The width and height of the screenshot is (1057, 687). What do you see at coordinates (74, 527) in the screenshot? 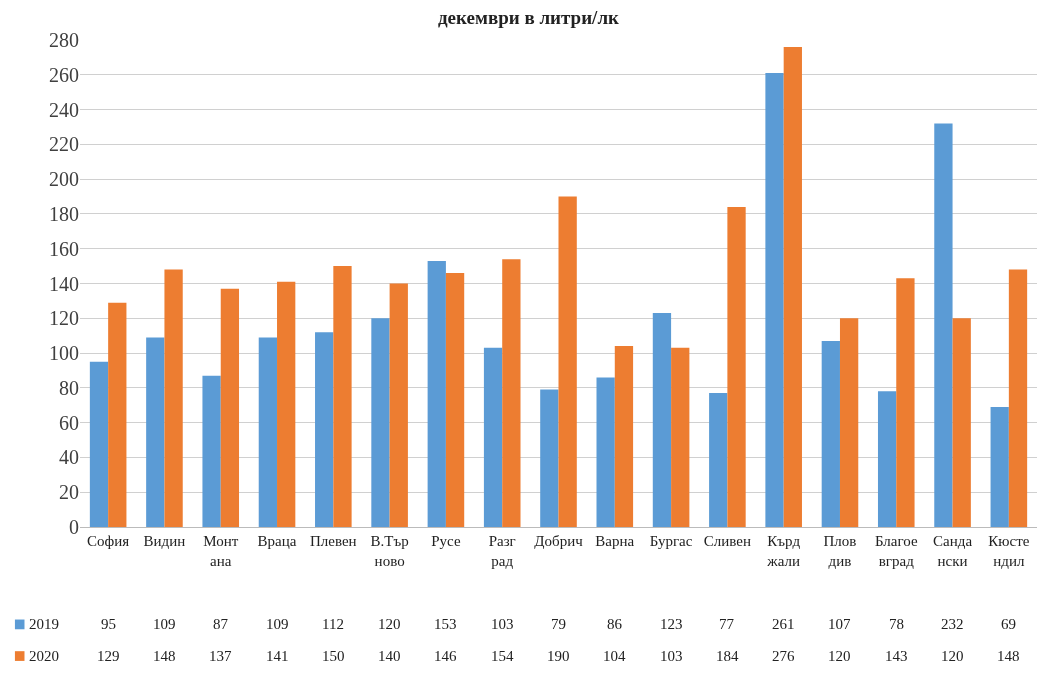
I see `y-tick-label: 0` at bounding box center [74, 527].